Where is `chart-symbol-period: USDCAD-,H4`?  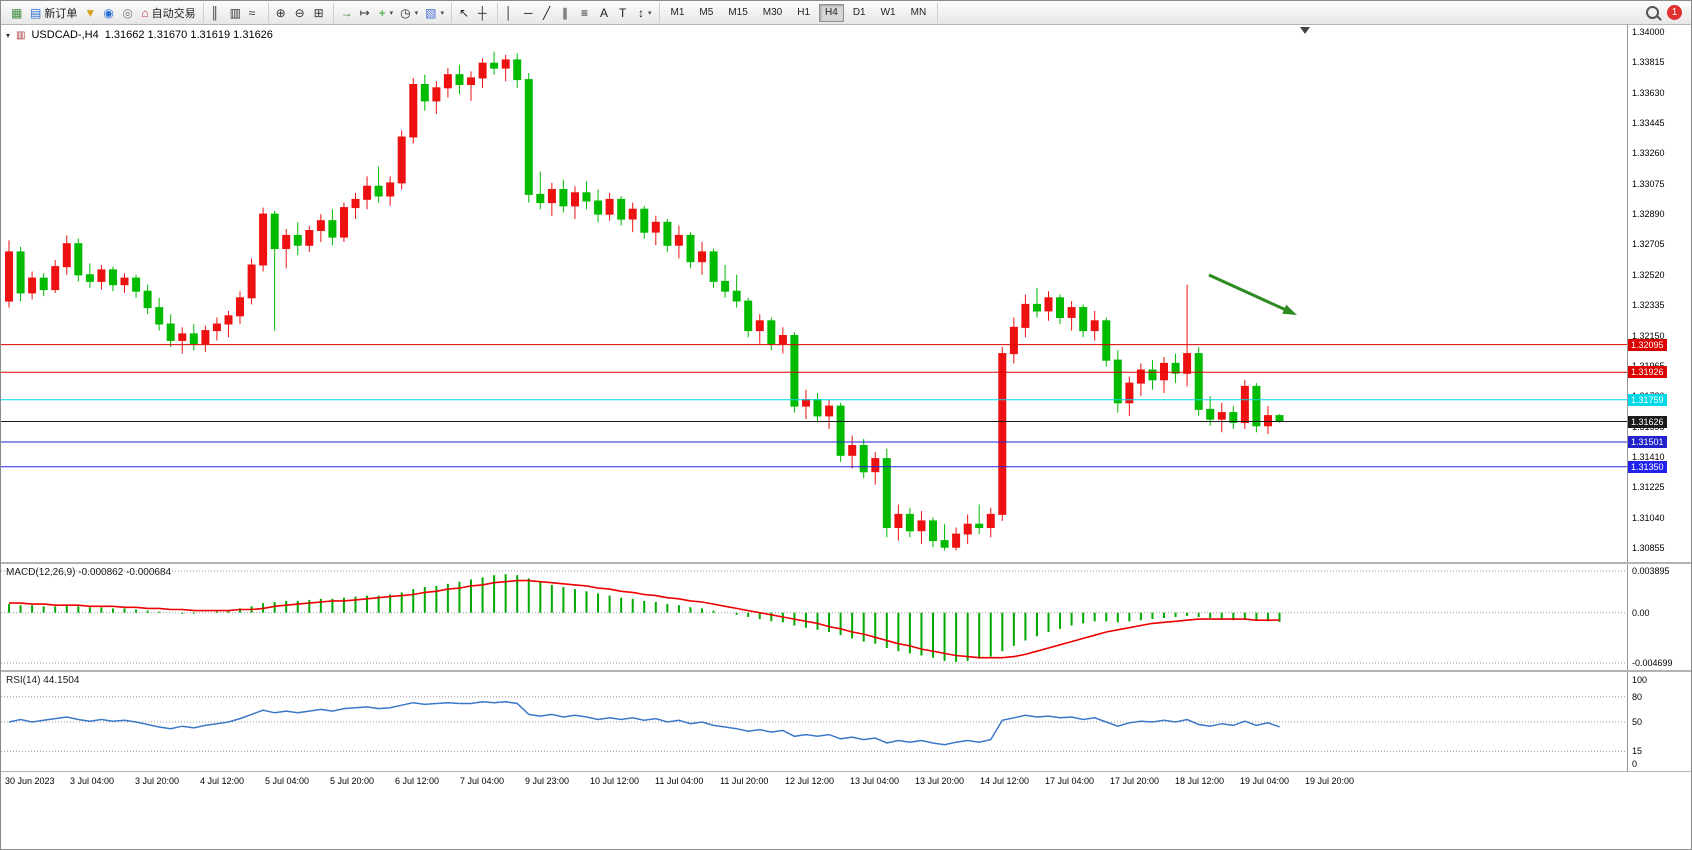
chart-symbol-period: USDCAD-,H4 is located at coordinates (65, 35).